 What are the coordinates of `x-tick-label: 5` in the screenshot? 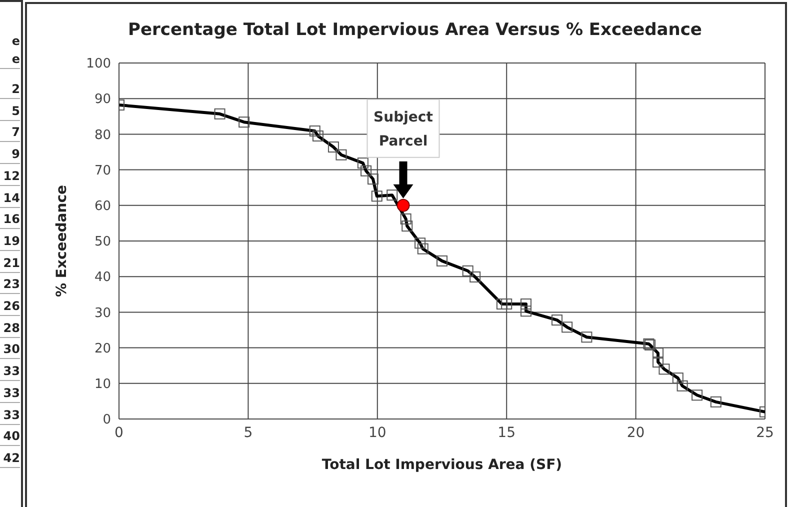 It's located at (248, 432).